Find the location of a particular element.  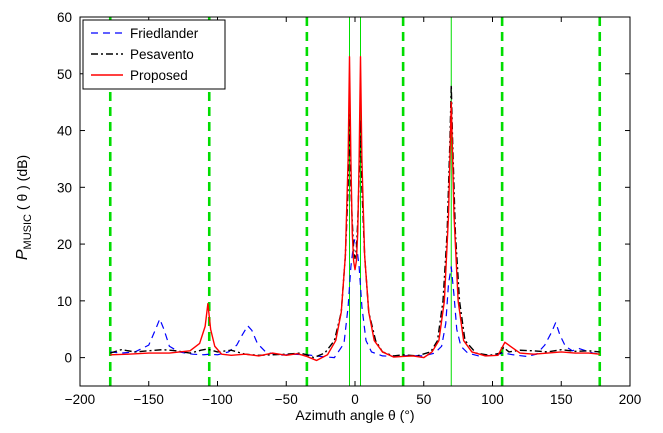

x-tick-label: 150 is located at coordinates (561, 399).